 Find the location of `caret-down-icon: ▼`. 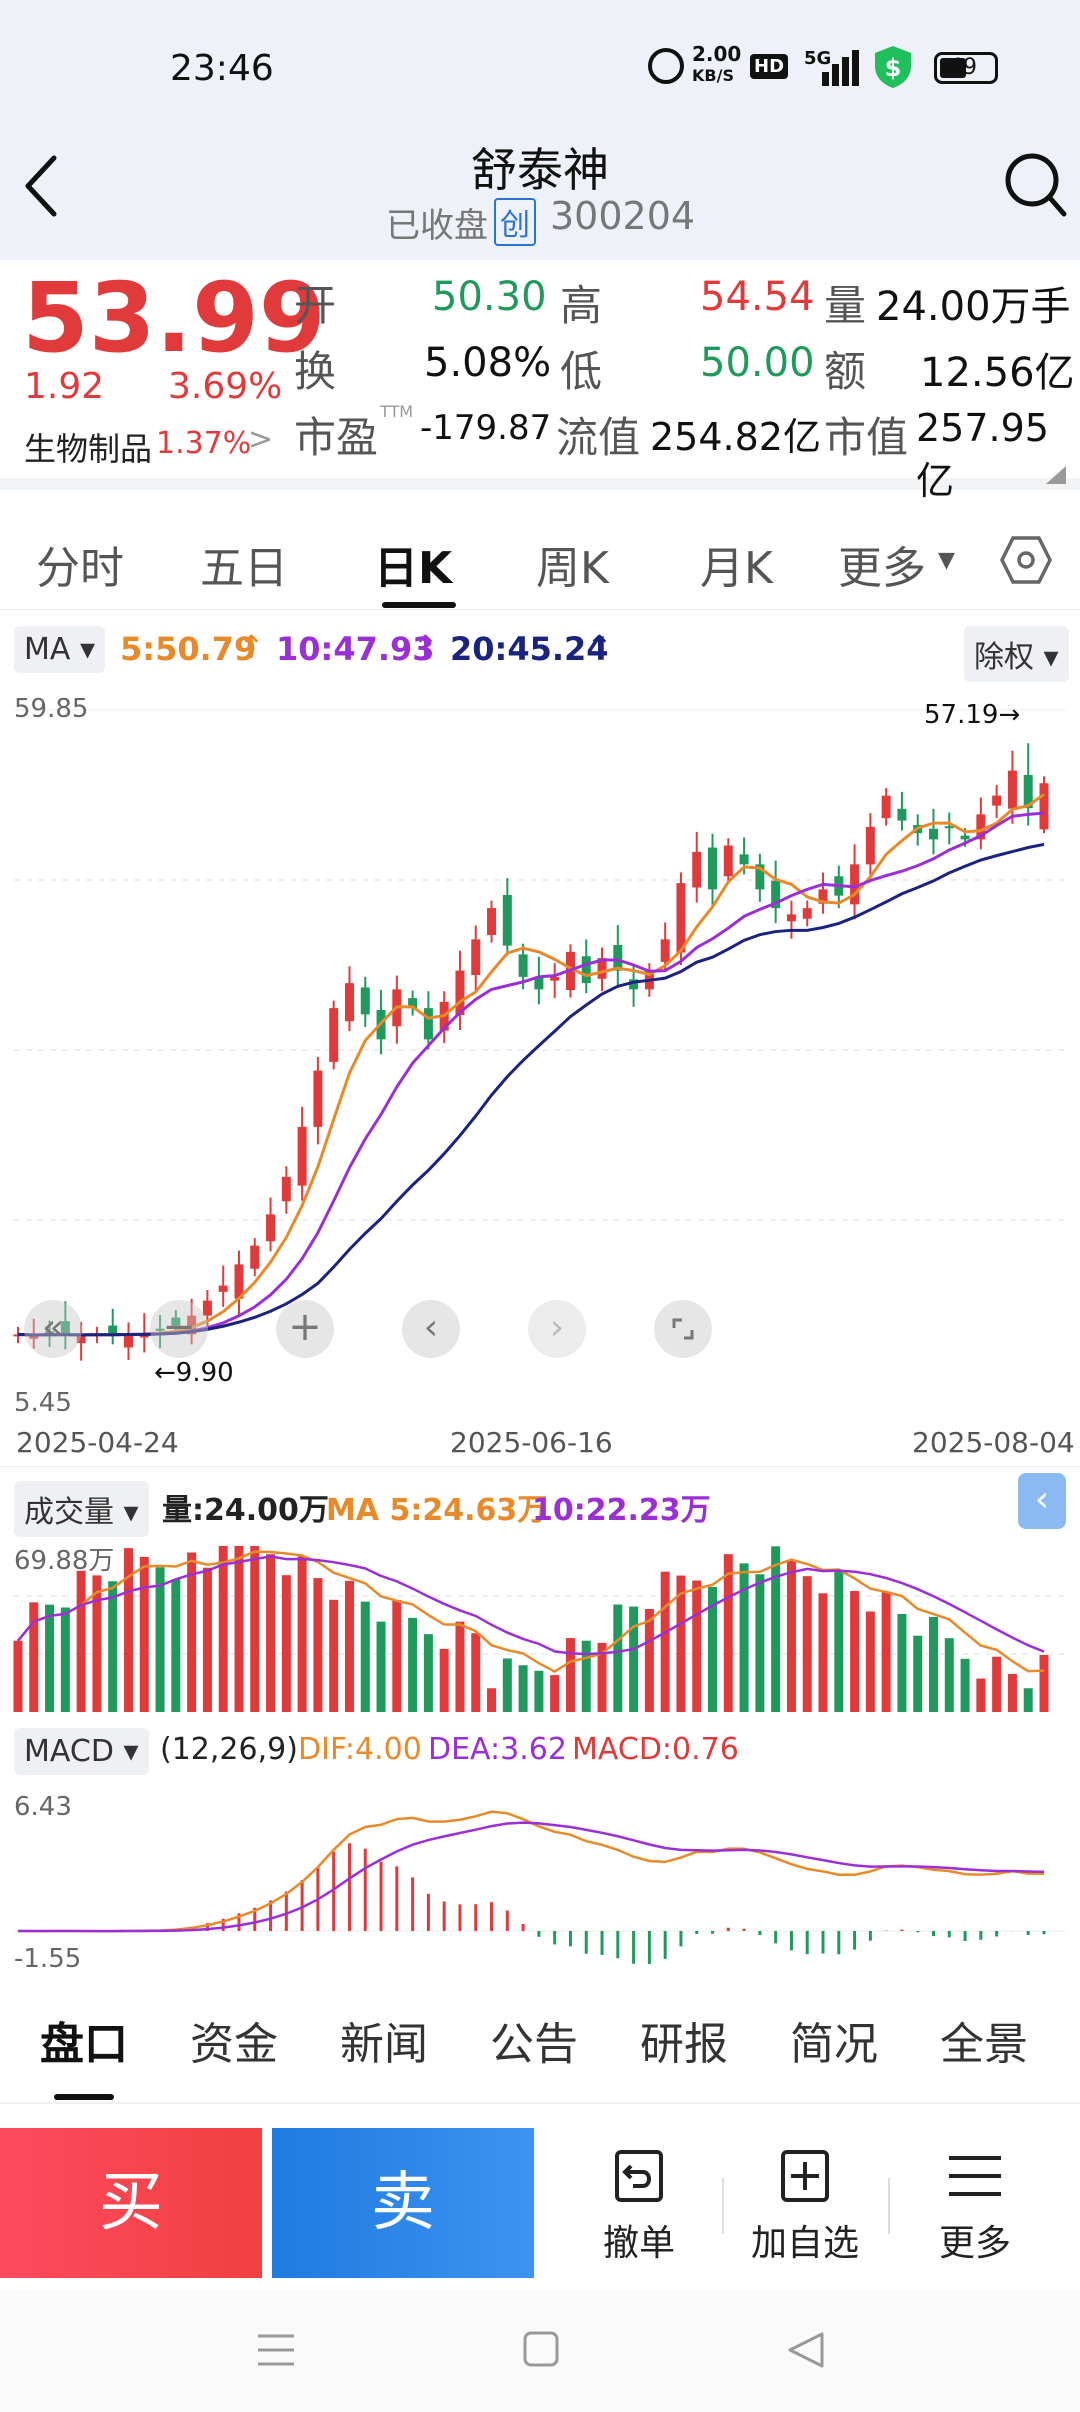

caret-down-icon: ▼ is located at coordinates (946, 560).